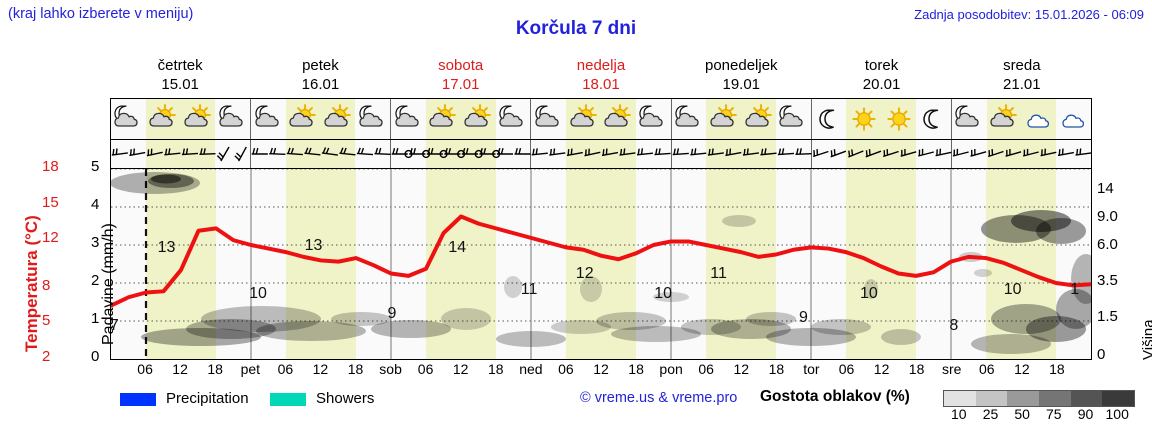 The image size is (1152, 443). Describe the element at coordinates (180, 76) in the screenshot. I see `day-header-1: četrtek 15.01` at that location.